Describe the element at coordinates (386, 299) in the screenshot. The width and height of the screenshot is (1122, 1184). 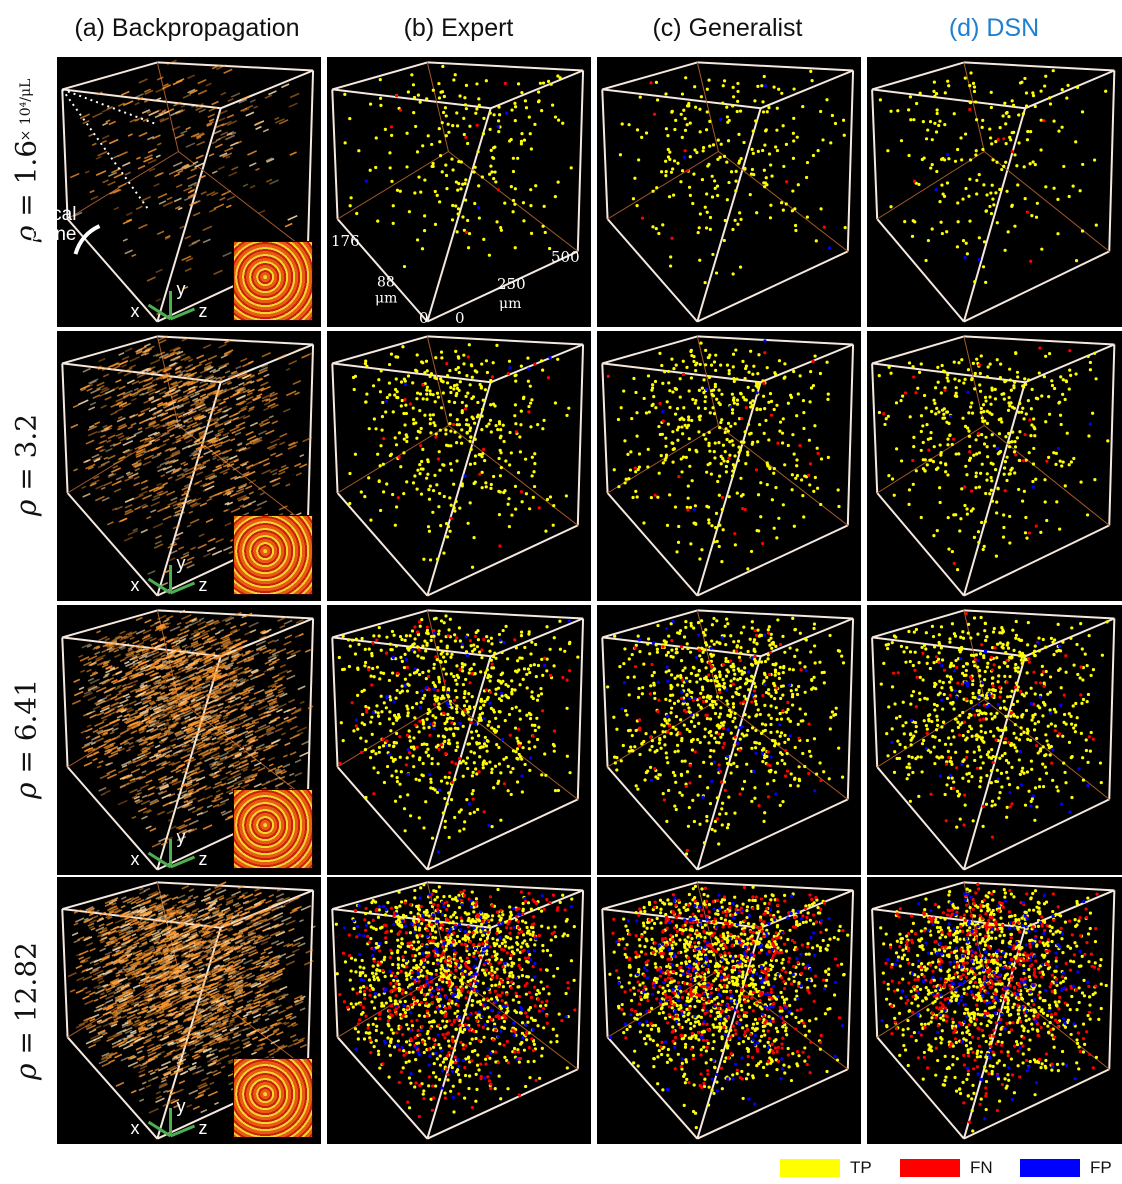
I see `tick-88-unit: μm` at that location.